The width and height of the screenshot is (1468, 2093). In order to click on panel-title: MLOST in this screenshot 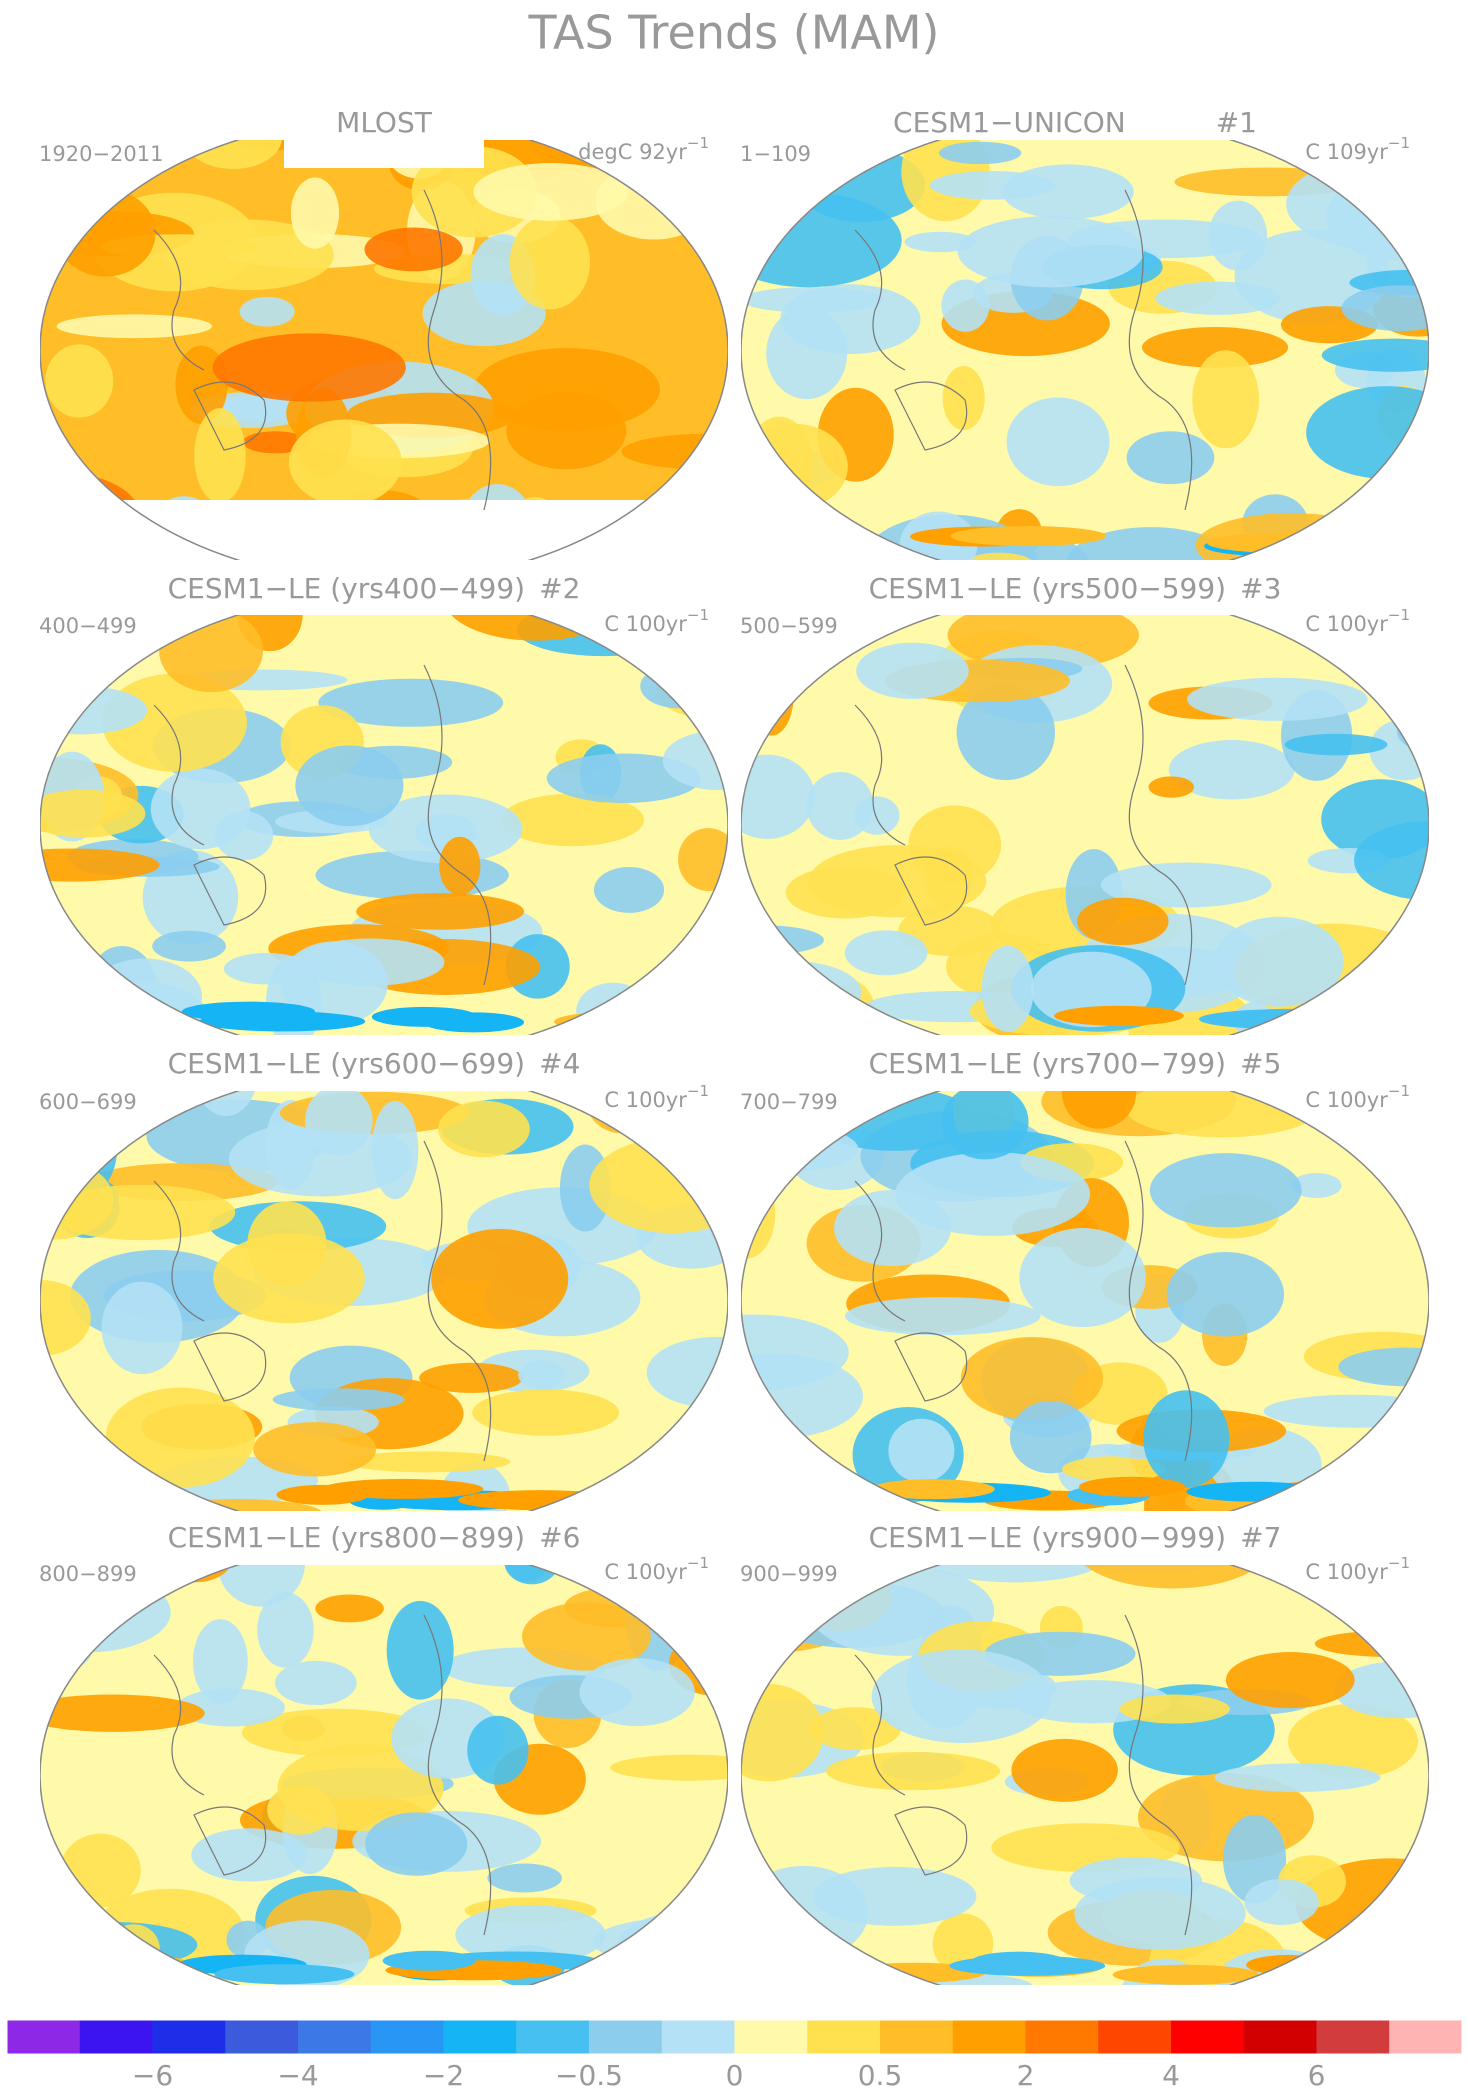, I will do `click(384, 122)`.